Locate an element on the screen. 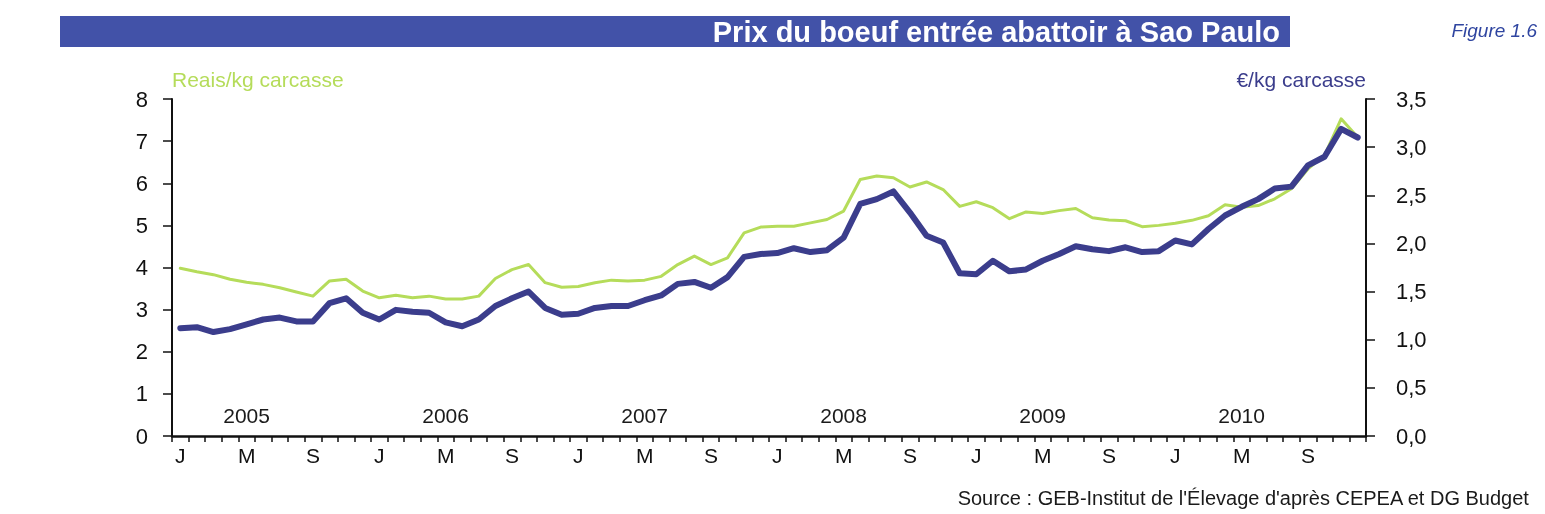 The image size is (1545, 514). y-tick-label: 2 is located at coordinates (141, 352).